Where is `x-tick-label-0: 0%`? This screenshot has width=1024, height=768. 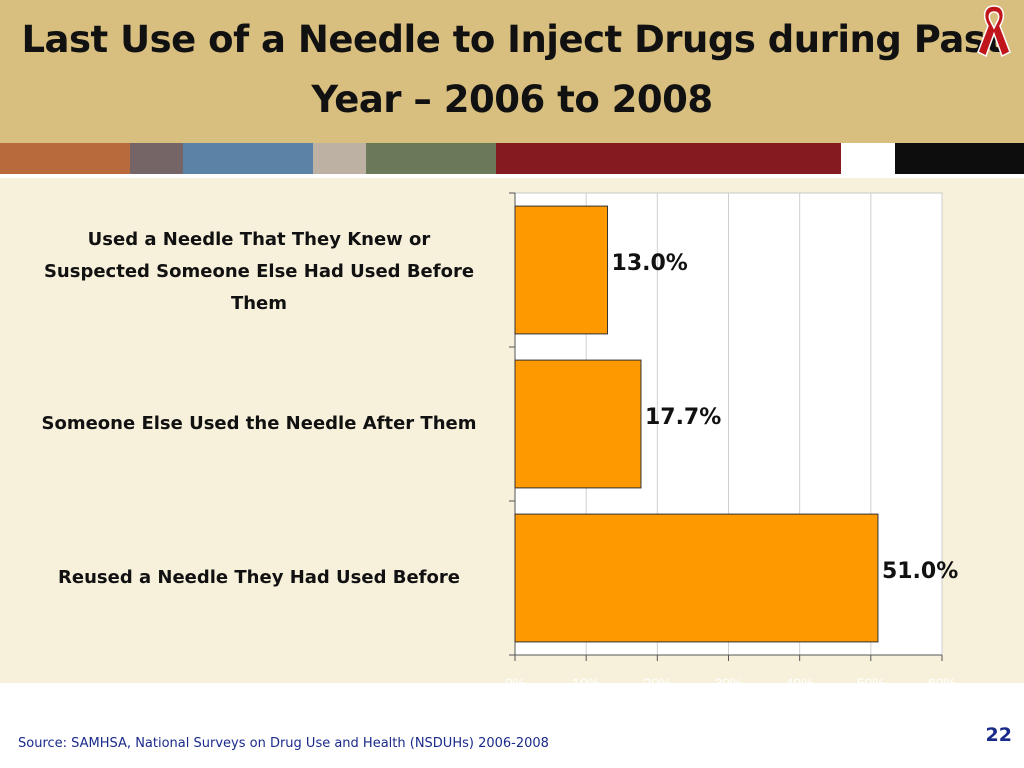 x-tick-label-0: 0% is located at coordinates (515, 683).